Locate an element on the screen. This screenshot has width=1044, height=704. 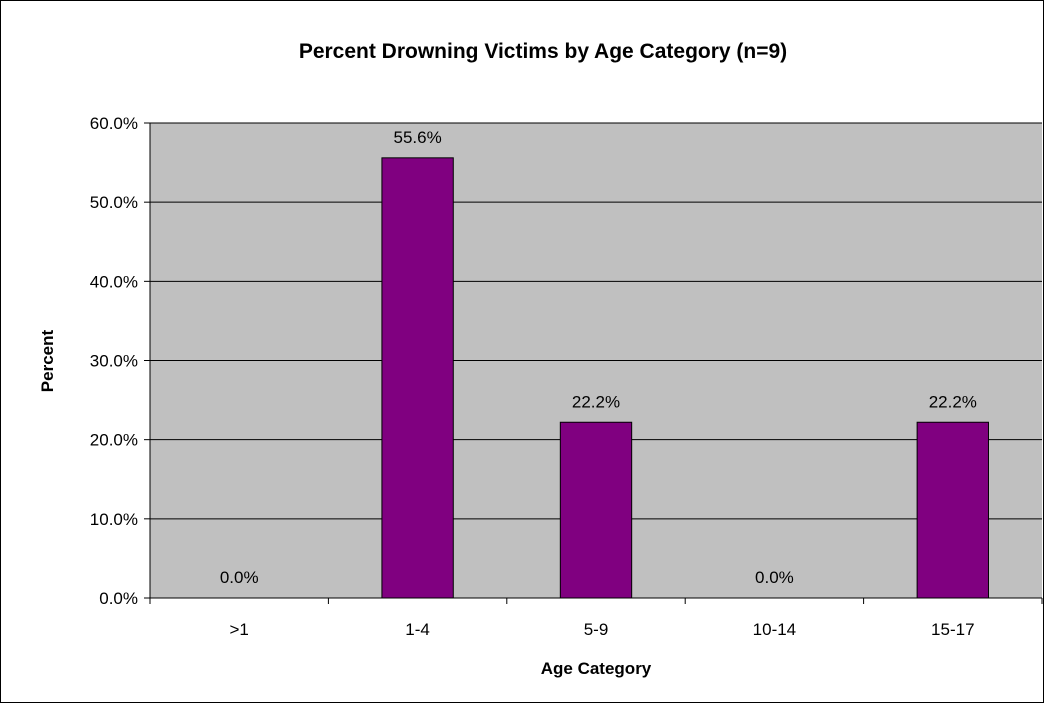
x-tick-label: 10-14 is located at coordinates (774, 629).